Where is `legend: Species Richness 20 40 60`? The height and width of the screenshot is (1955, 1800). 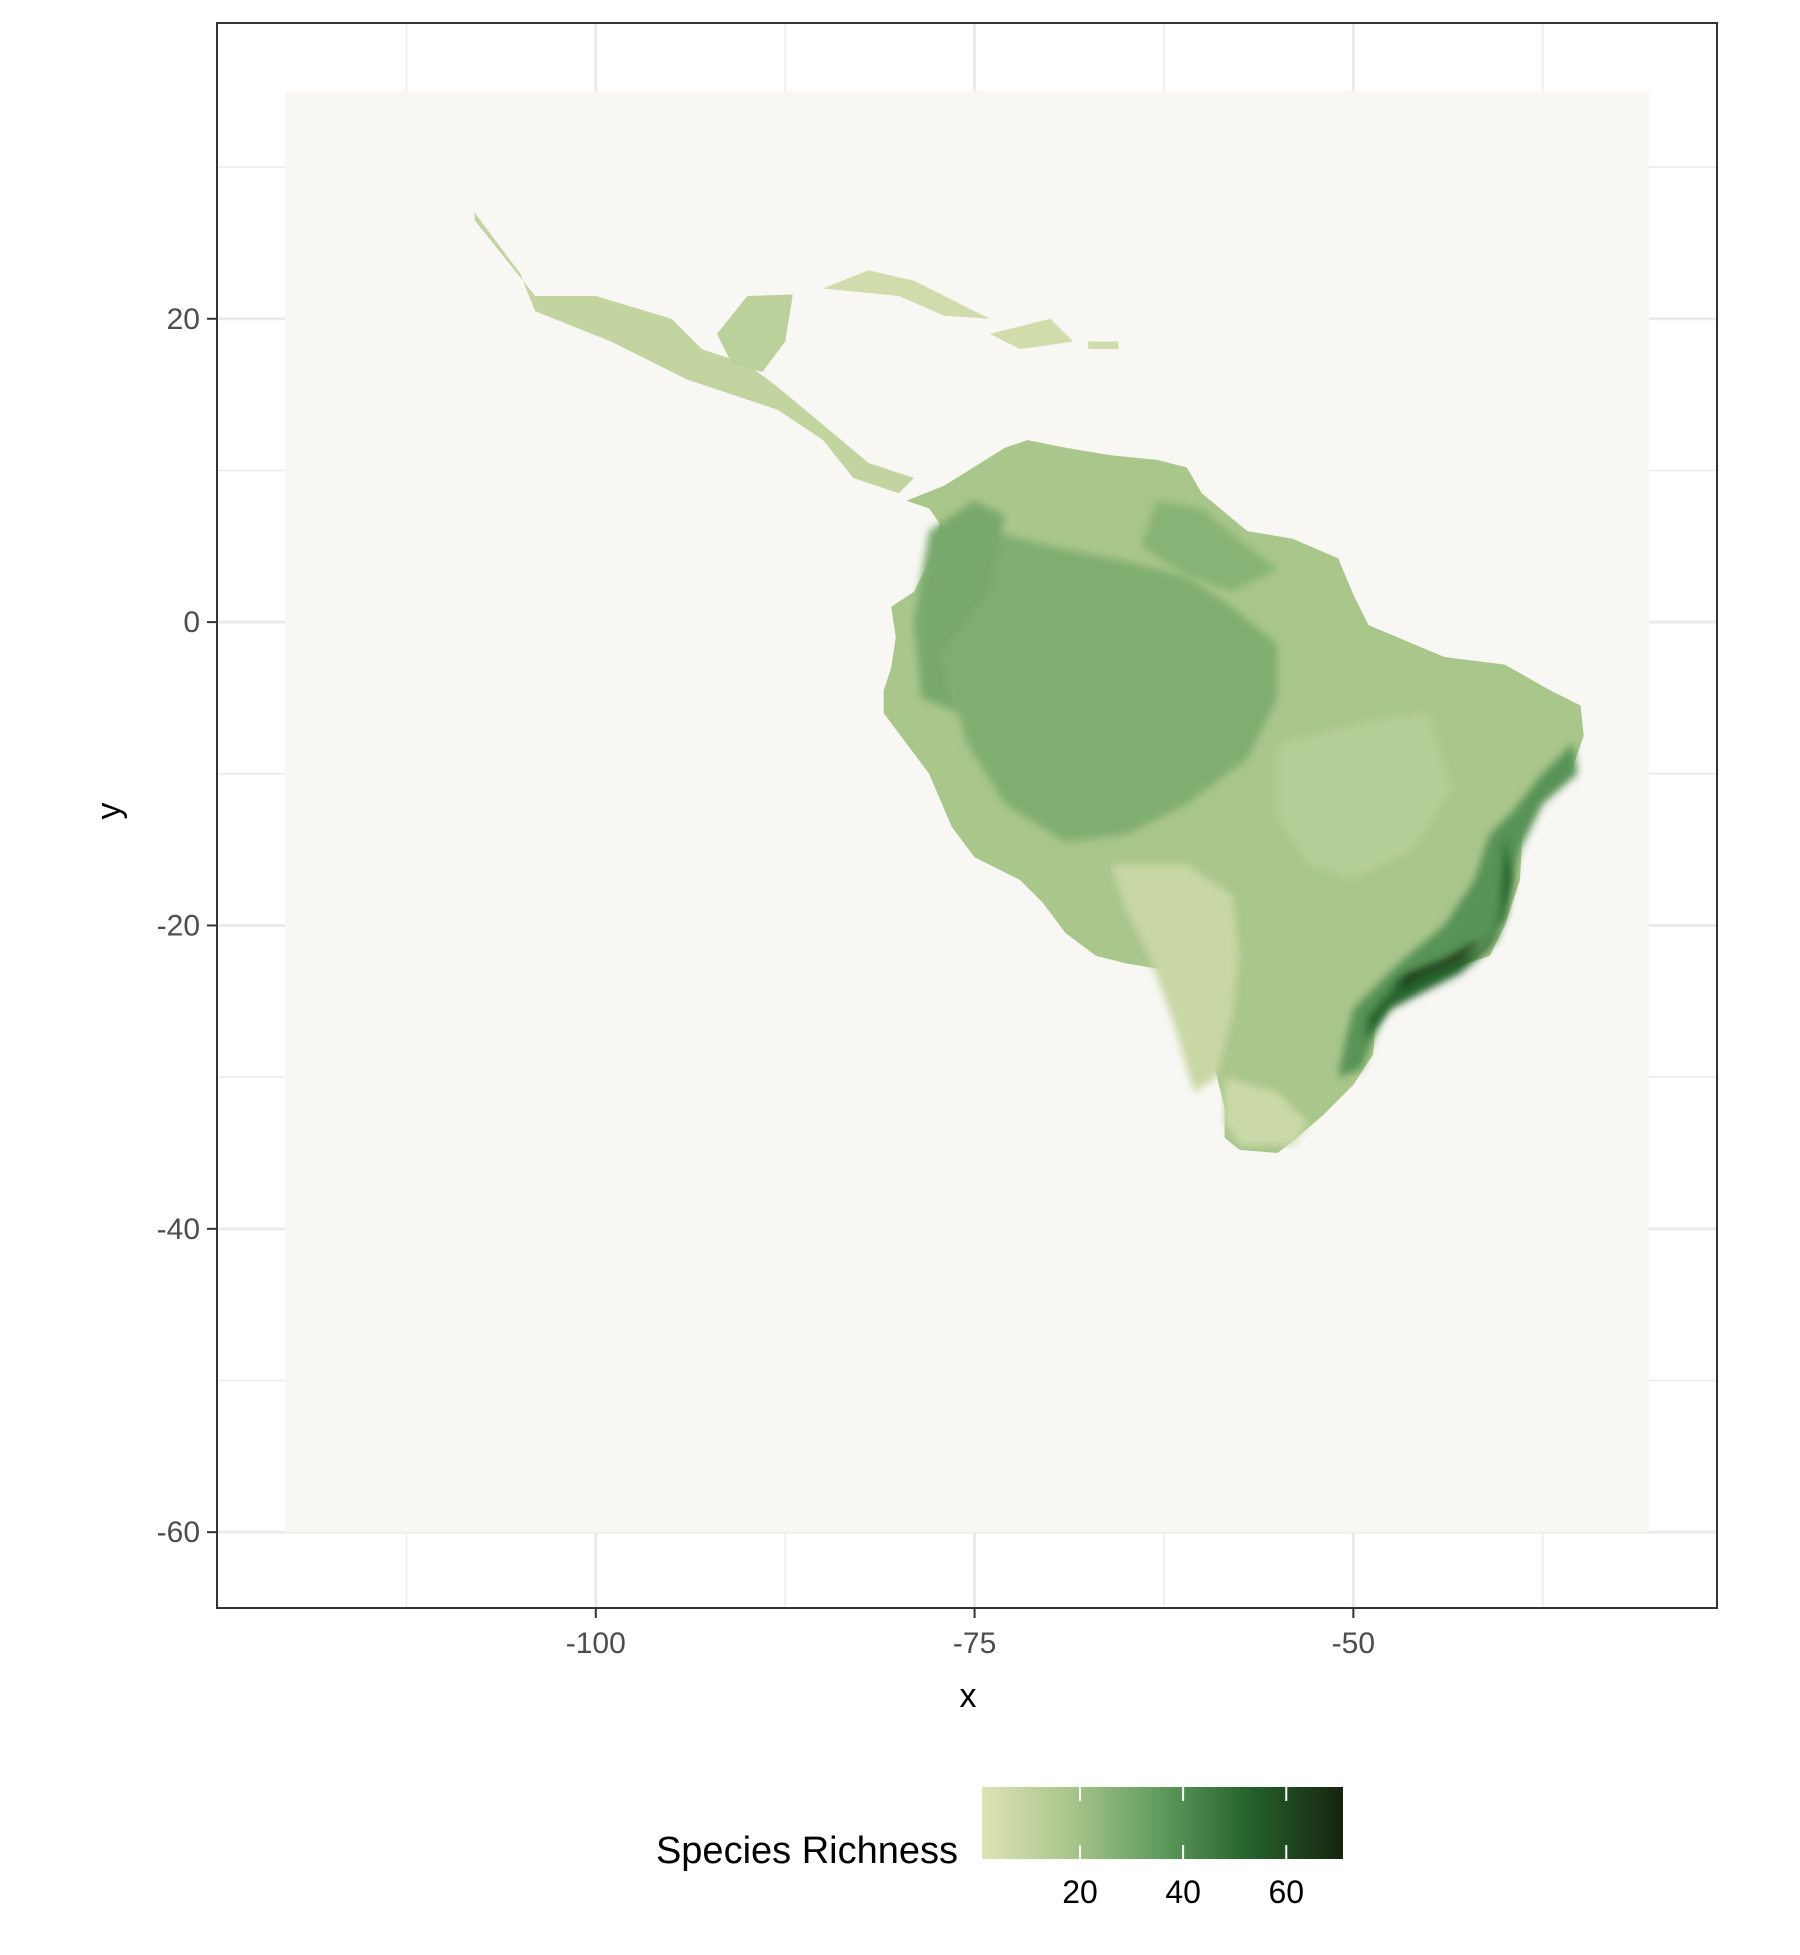 legend: Species Richness 20 40 60 is located at coordinates (999, 1848).